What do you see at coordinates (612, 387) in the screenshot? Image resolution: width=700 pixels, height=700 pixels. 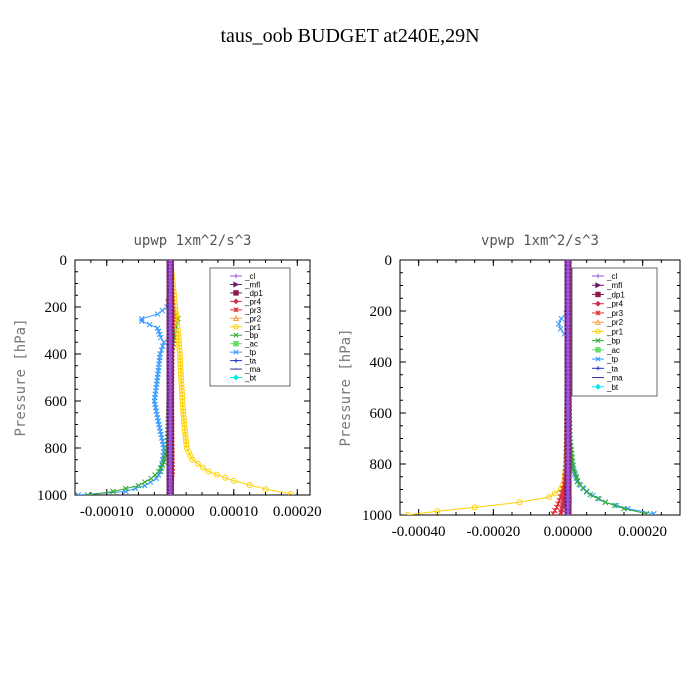 I see `legend-label: _bt` at bounding box center [612, 387].